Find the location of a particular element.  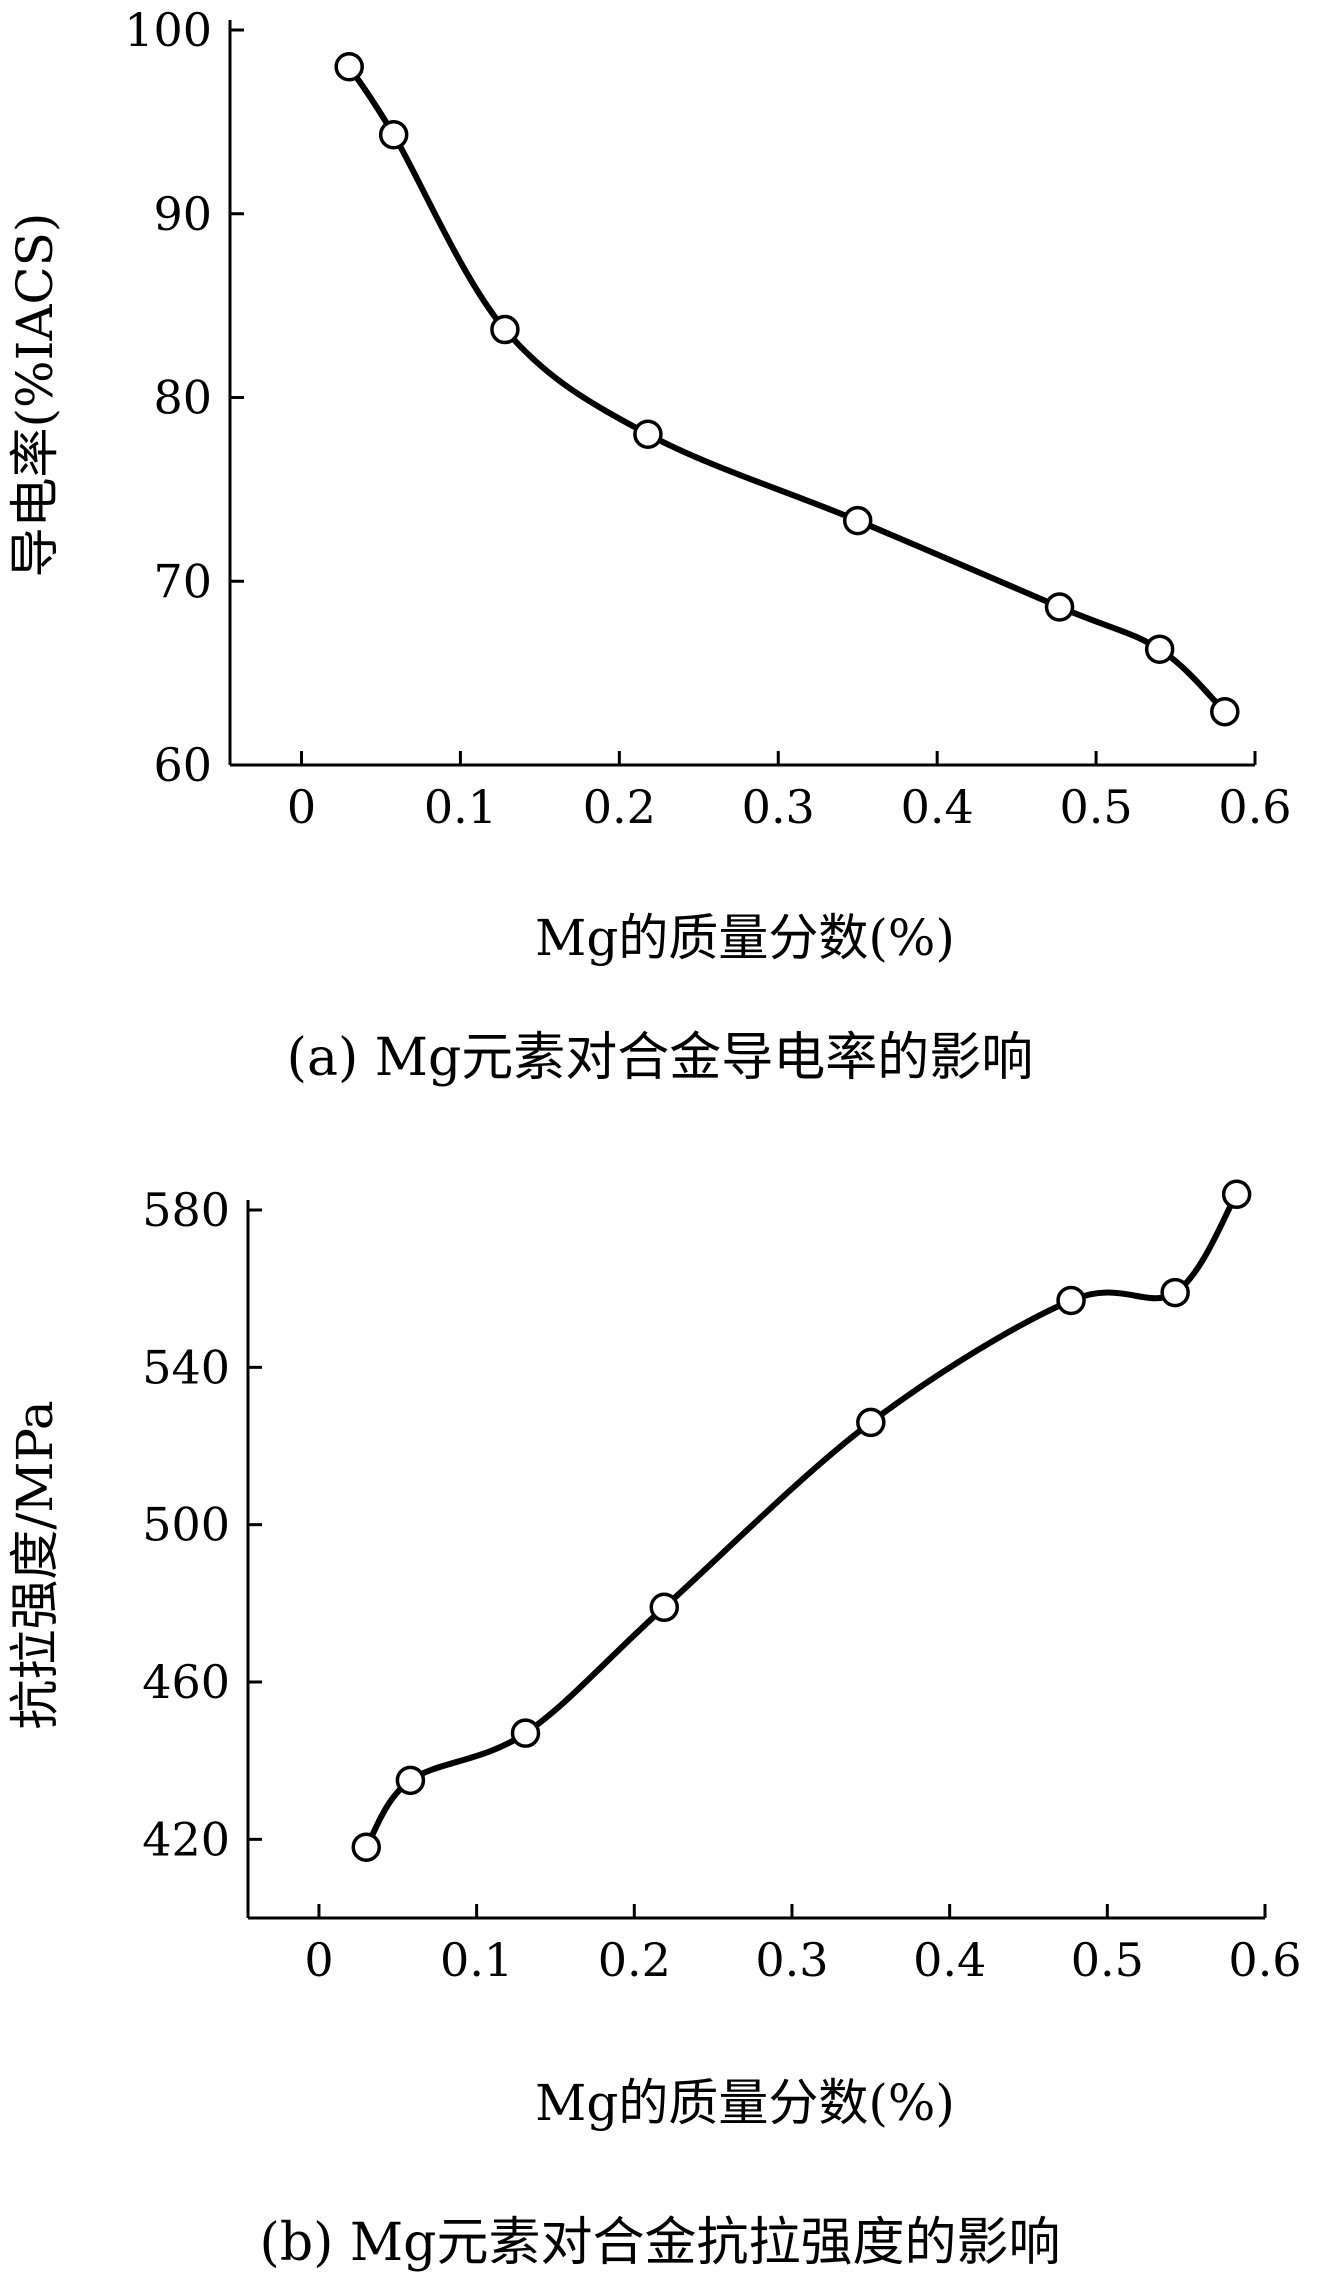

chart-a-caption: (a) Mg元素对合金导电率的影响 is located at coordinates (660, 1058).